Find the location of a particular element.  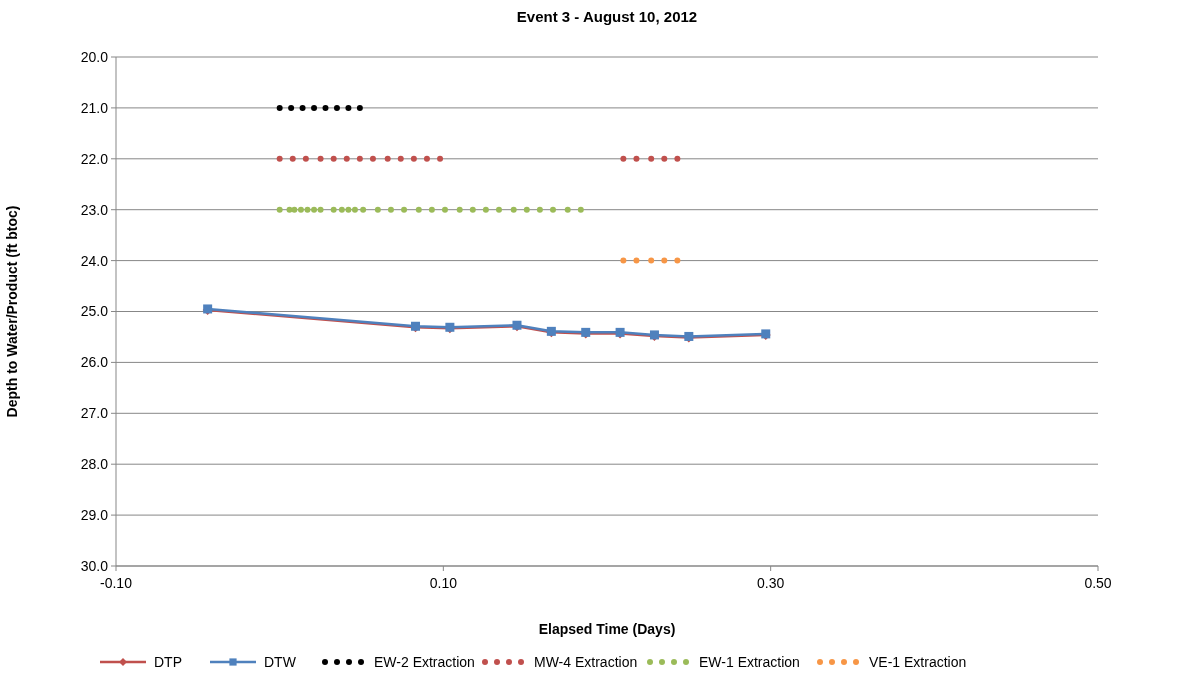

y-tick-label: 23.0 is located at coordinates (94, 209).